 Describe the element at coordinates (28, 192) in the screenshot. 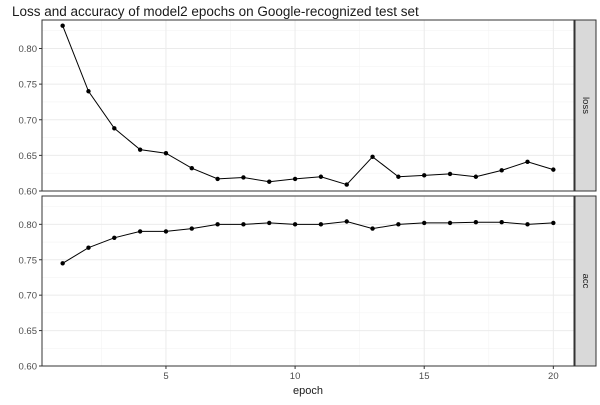

I see `loss-y-tick-label: 0.60` at that location.